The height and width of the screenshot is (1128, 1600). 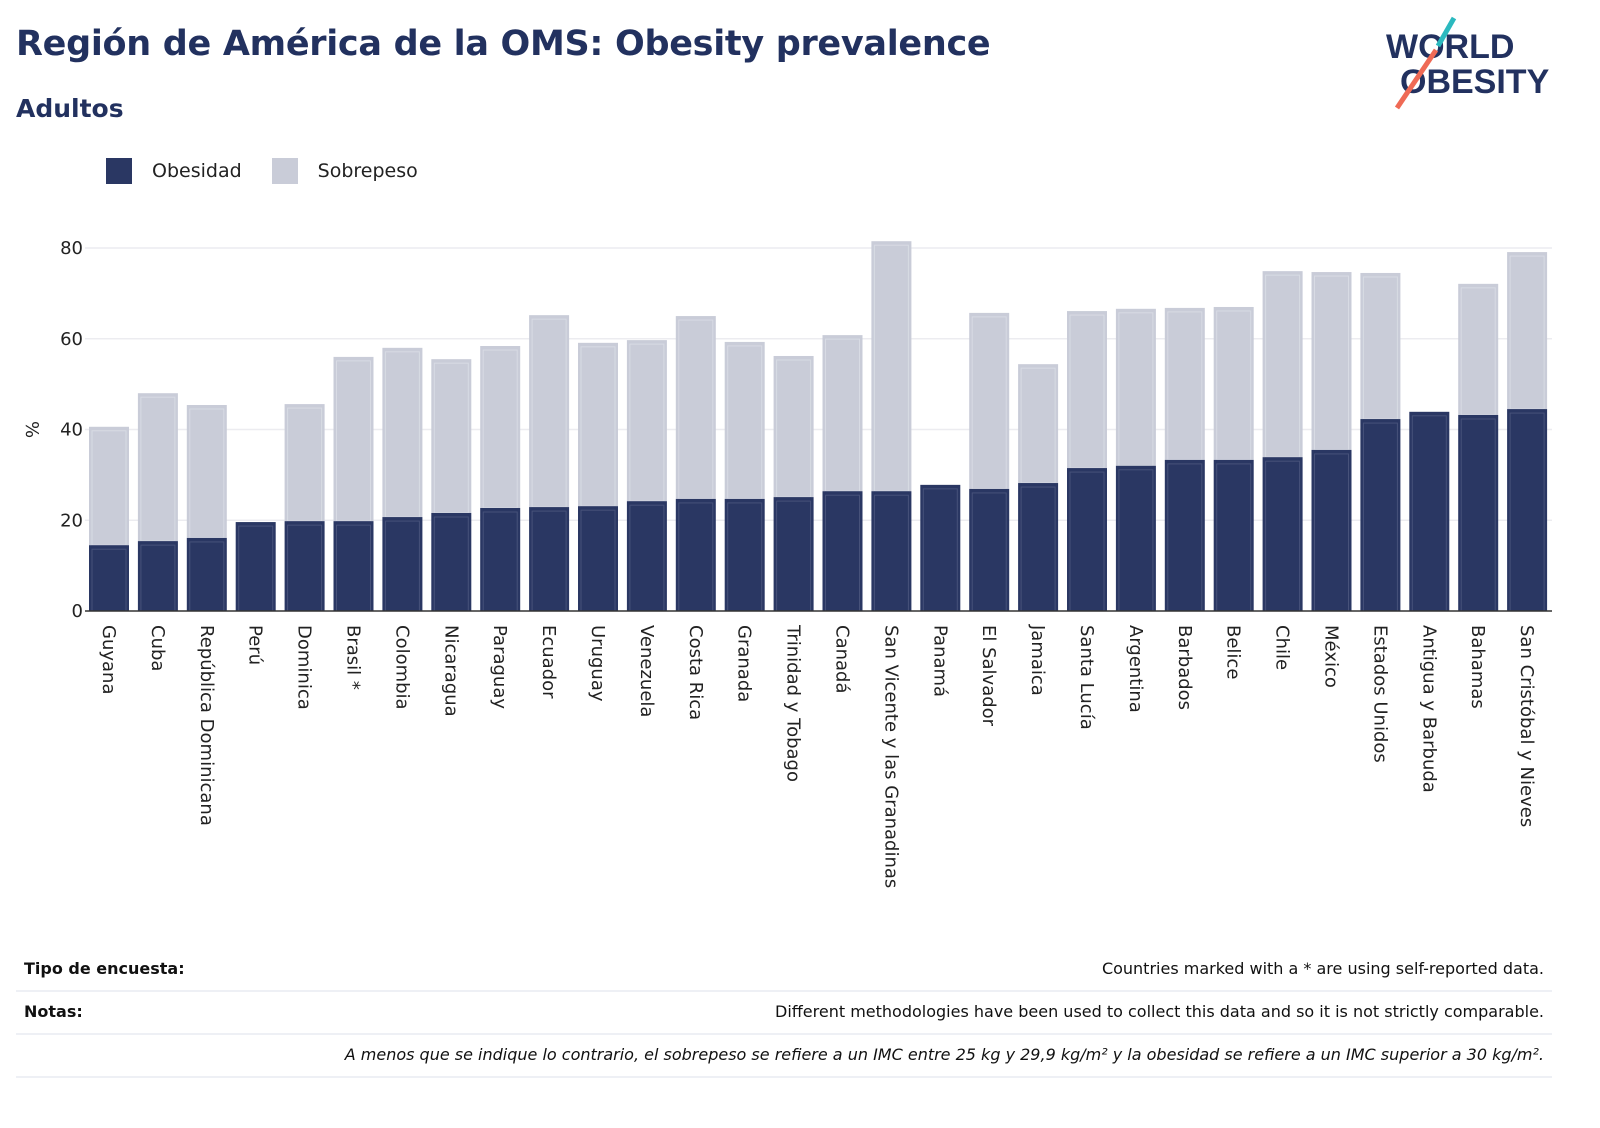 What do you see at coordinates (284, 171) in the screenshot?
I see `legend-swatch-sobrepeso` at bounding box center [284, 171].